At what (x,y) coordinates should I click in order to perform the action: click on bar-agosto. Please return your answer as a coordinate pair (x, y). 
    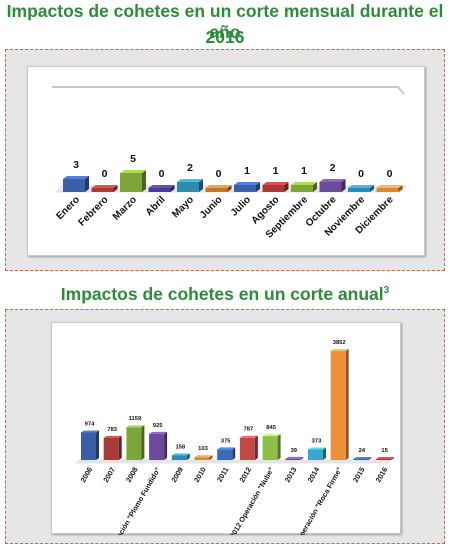
    Looking at the image, I should click on (275, 187).